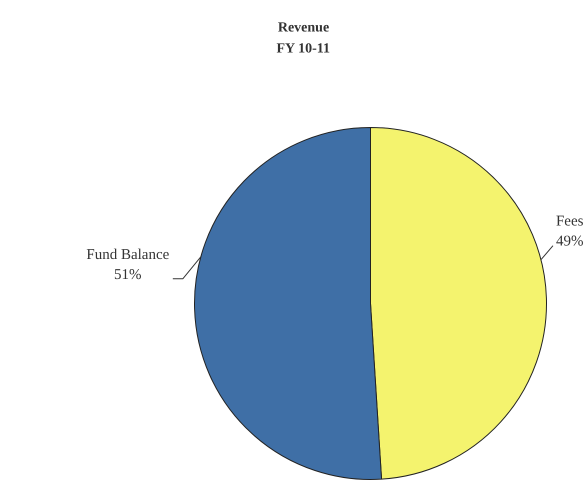  I want to click on chart-title: Revenue FY 10-11, so click(303, 38).